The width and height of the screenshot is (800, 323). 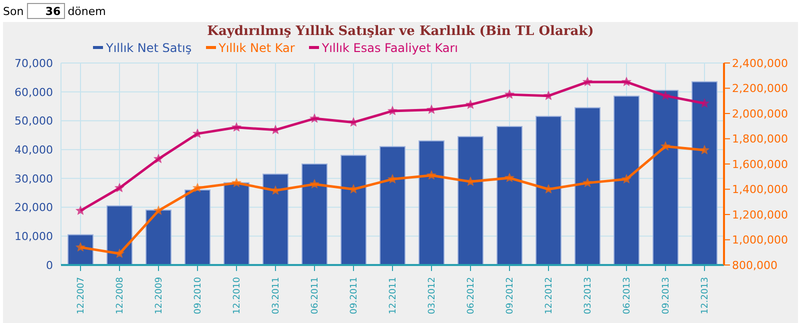 I want to click on y-tick-label: 0, so click(x=49, y=265).